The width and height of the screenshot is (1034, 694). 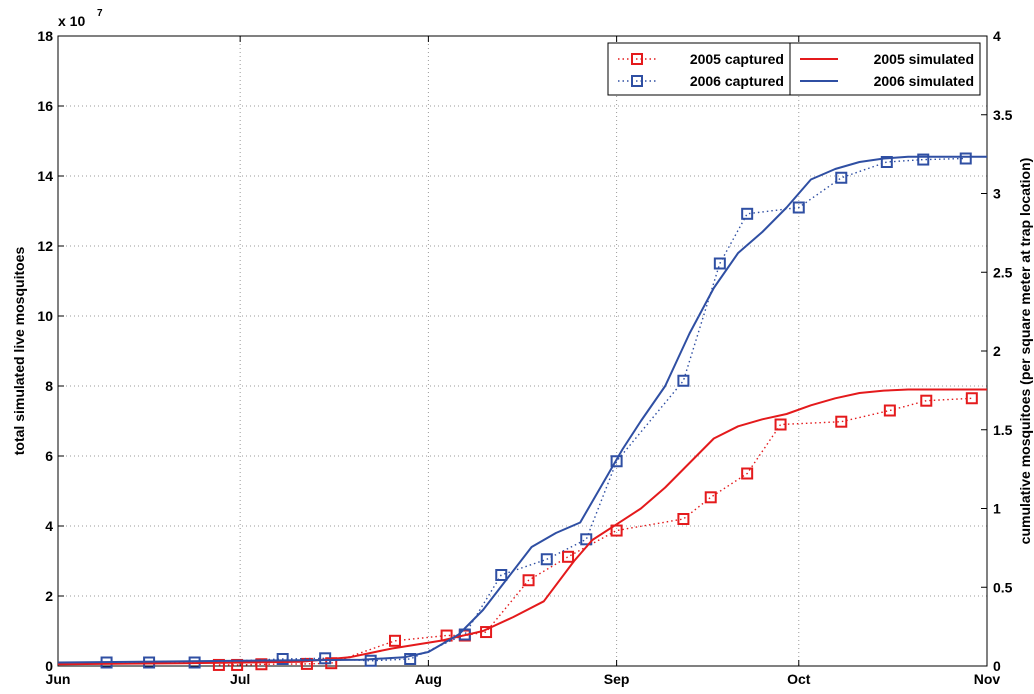 I want to click on y2-tick-label: 3.5, so click(x=1003, y=115).